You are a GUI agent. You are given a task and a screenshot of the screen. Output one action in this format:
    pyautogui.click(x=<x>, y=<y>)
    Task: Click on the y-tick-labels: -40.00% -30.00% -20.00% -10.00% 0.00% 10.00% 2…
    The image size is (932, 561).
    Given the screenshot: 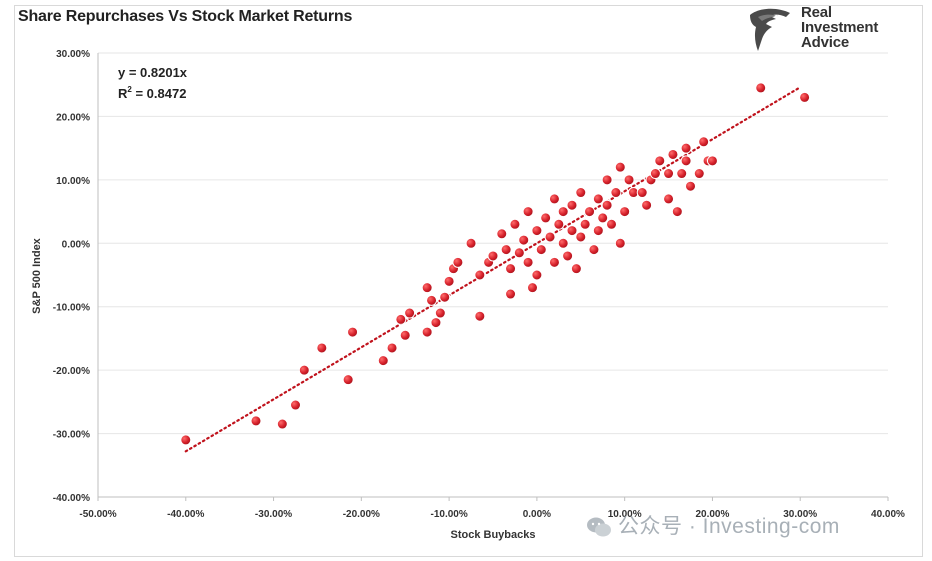 What is the action you would take?
    pyautogui.click(x=71, y=276)
    